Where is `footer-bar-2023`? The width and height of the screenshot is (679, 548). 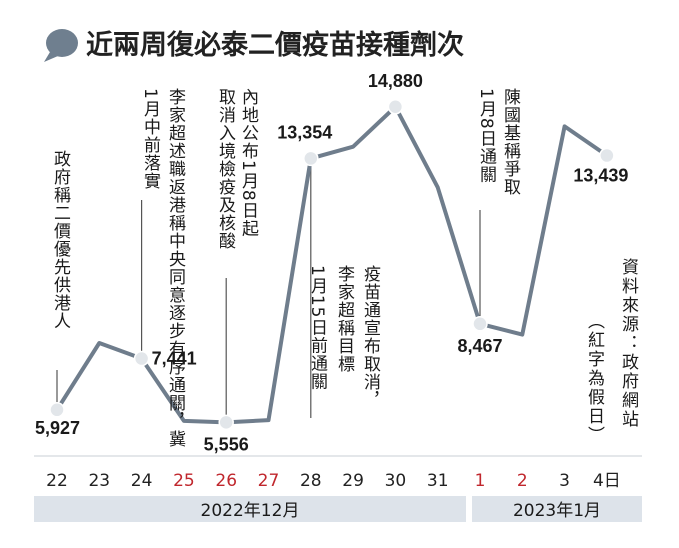 footer-bar-2023 is located at coordinates (557, 509).